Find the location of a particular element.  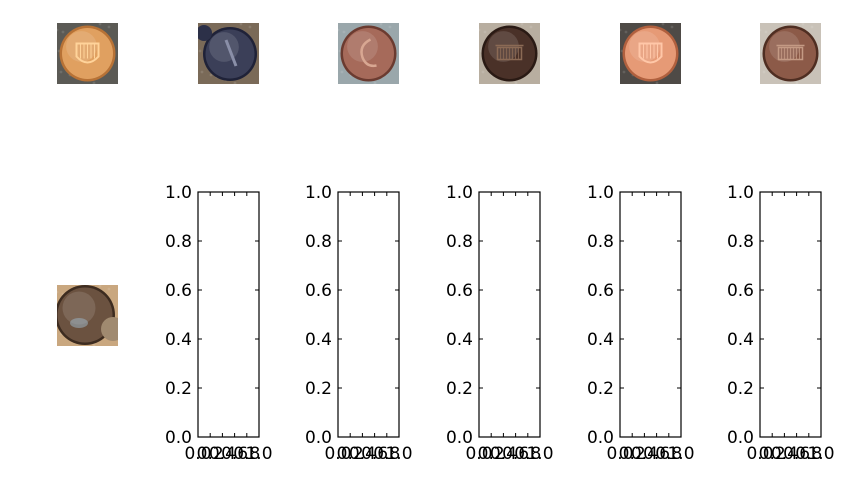

axes-5: 0.00.20.40.60.81.00.00.20.40.60.81.0 is located at coordinates (781, 323).